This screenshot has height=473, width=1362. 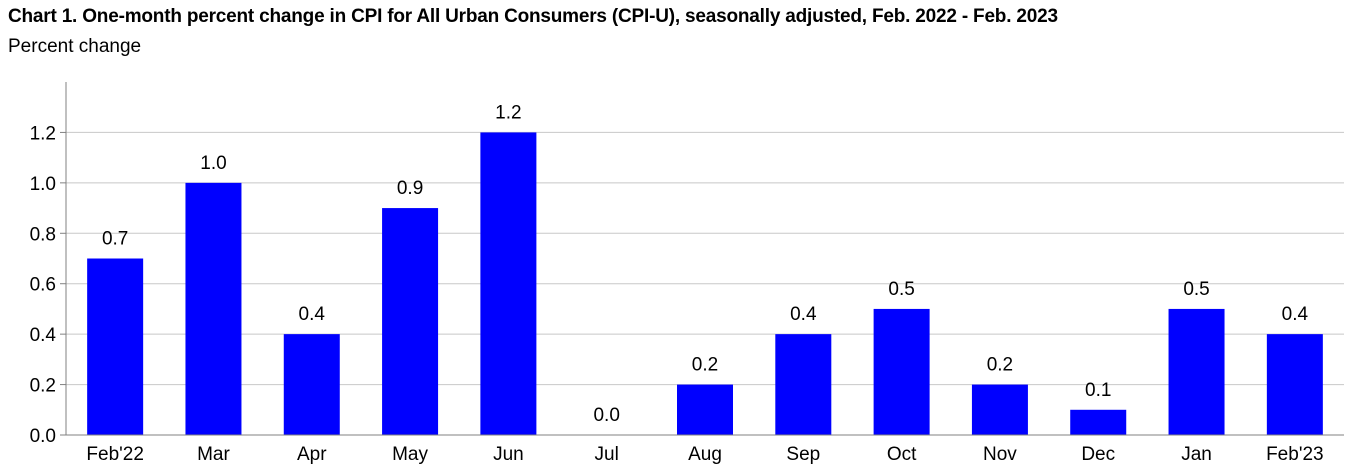 I want to click on bar-jun, so click(x=508, y=283).